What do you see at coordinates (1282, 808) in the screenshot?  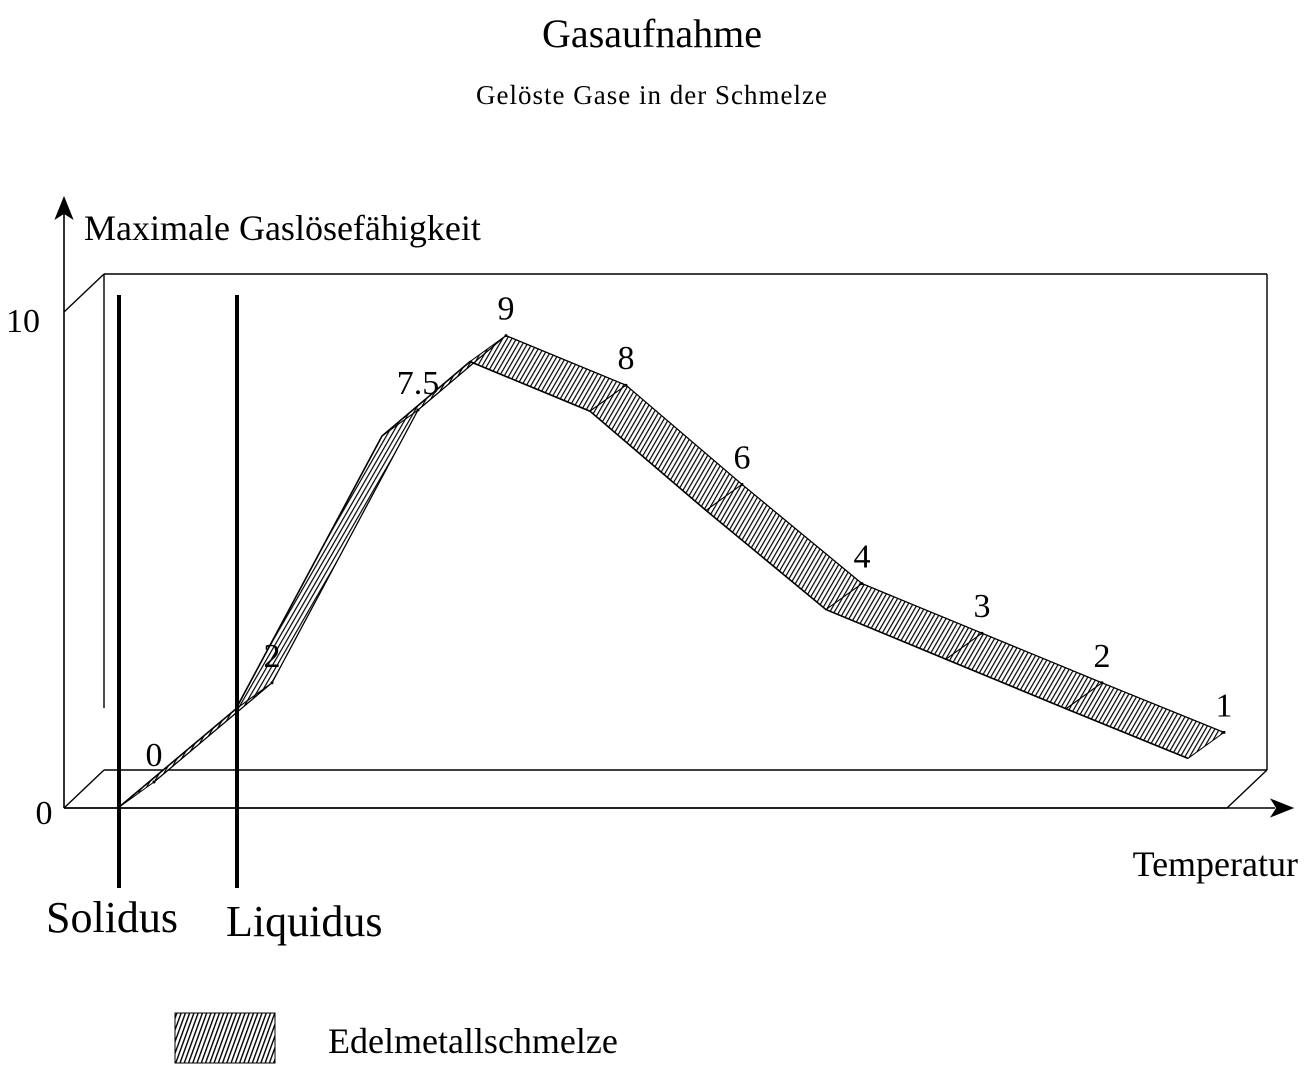 I see `x-axis-arrow-icon` at bounding box center [1282, 808].